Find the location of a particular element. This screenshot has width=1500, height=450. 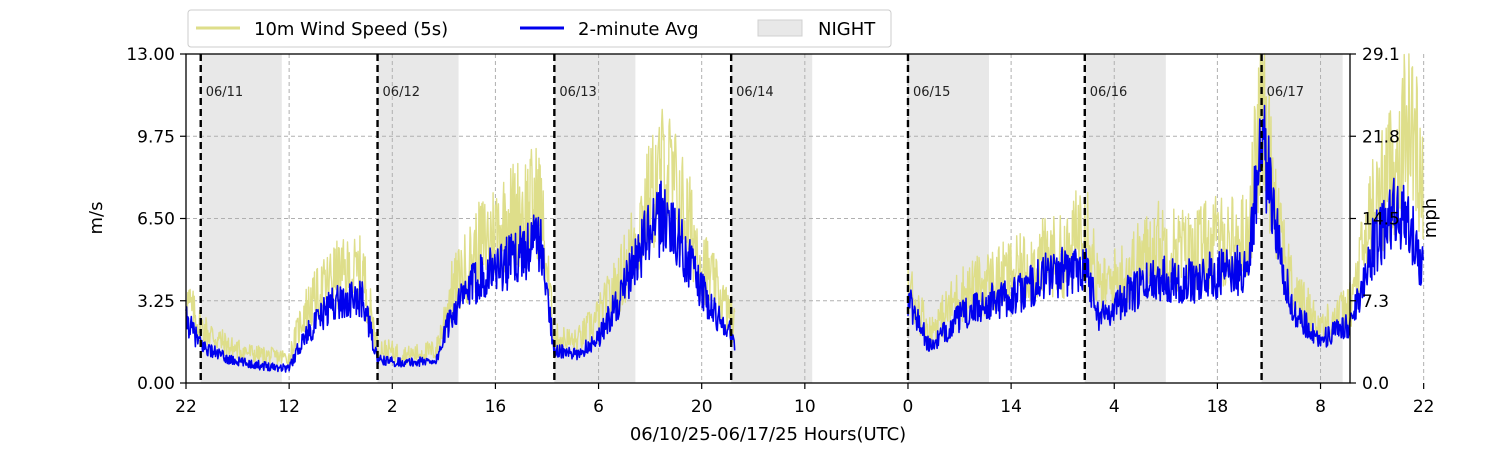

date-label: 06/11 is located at coordinates (224, 92).